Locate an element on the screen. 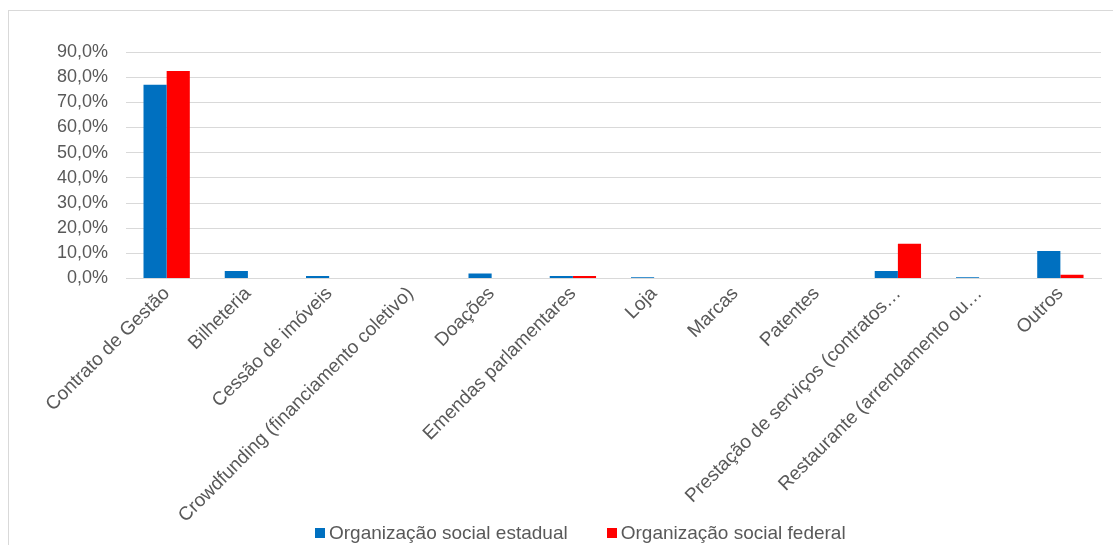 Image resolution: width=1113 pixels, height=545 pixels. y-tick-label: 70,0% is located at coordinates (82, 101).